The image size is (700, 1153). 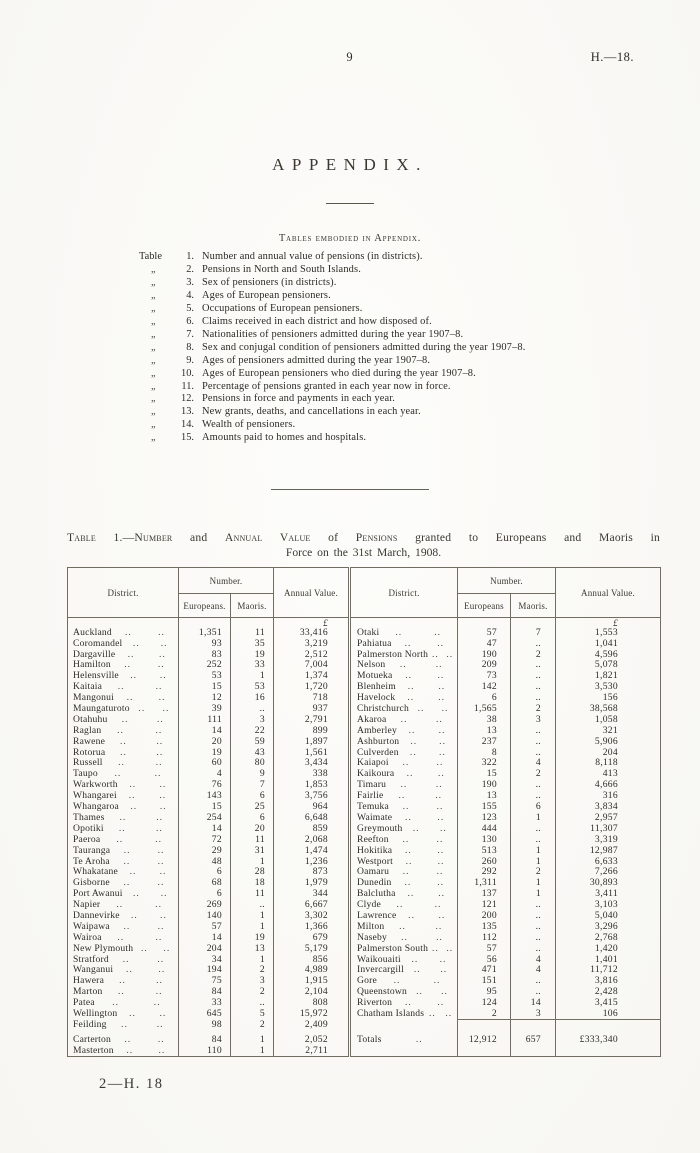 I want to click on district-name: Coromandel, so click(x=98, y=643).